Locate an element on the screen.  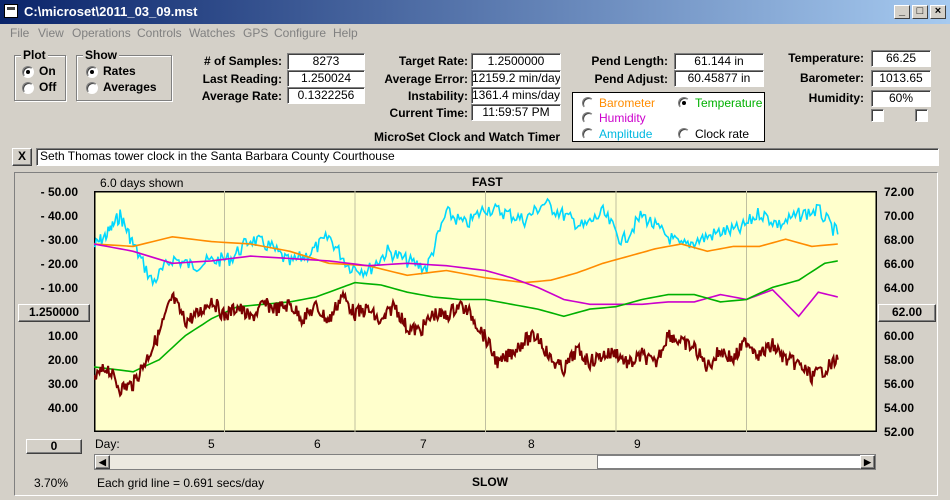
samples-value: 8273 is located at coordinates (326, 61).